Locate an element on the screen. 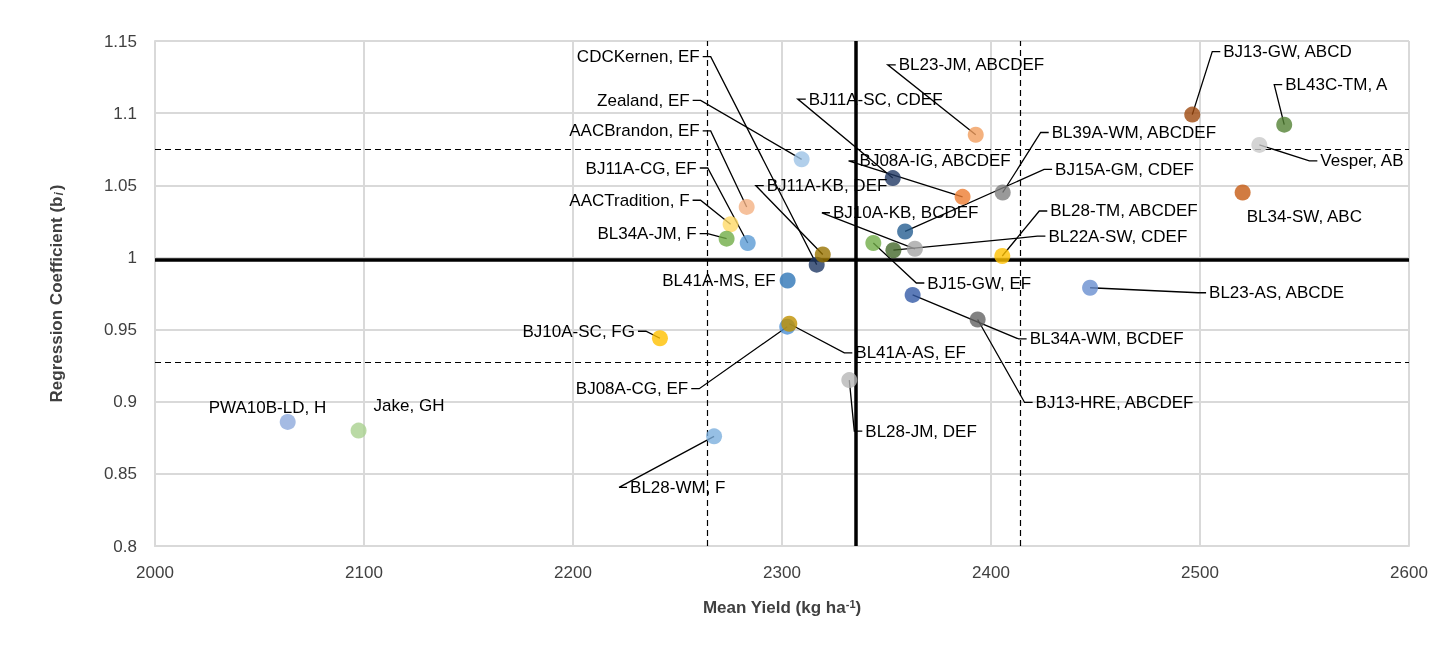  annotation: BJ11A-CG, EF is located at coordinates (641, 168).